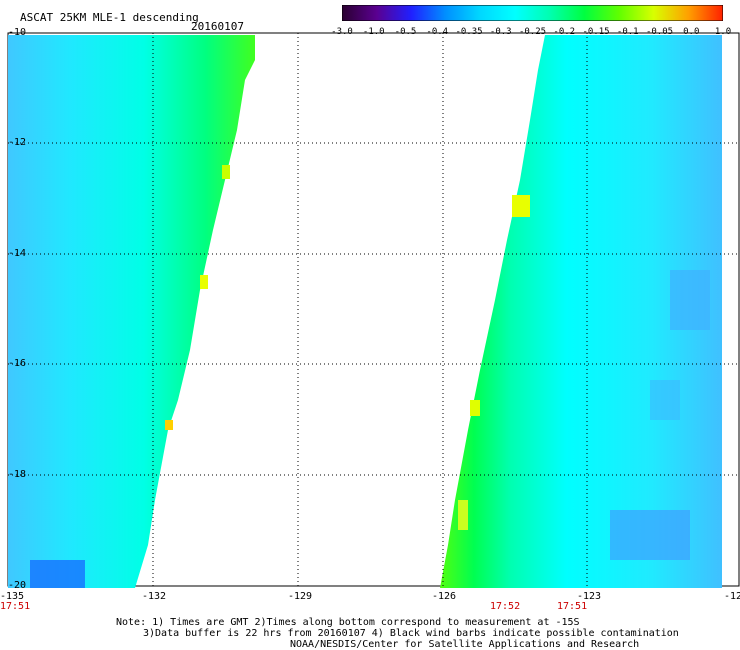 This screenshot has width=740, height=650. I want to click on lat-label: -20, so click(17, 585).